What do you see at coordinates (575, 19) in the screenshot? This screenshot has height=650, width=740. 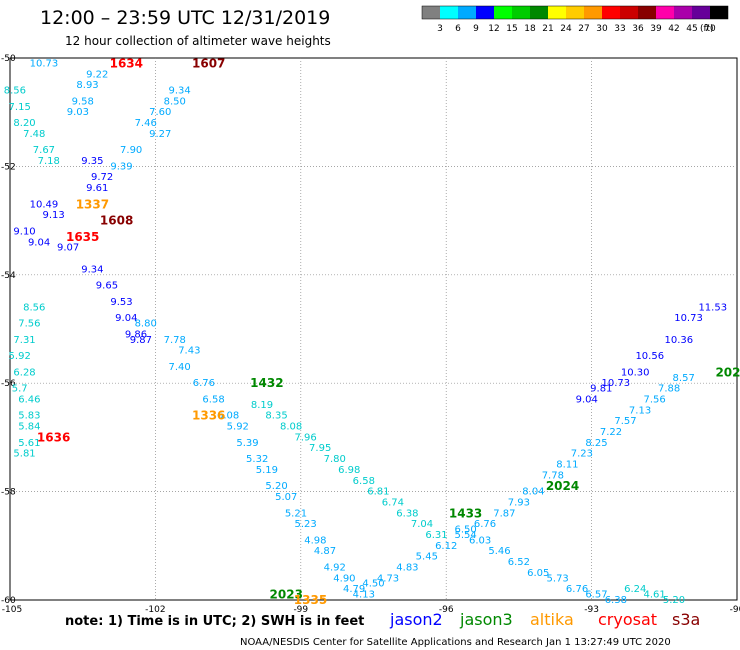 I see `color-scale: 3 6 9 12 15 18 21 24 27 30 33 36 39 42 45 70` at bounding box center [575, 19].